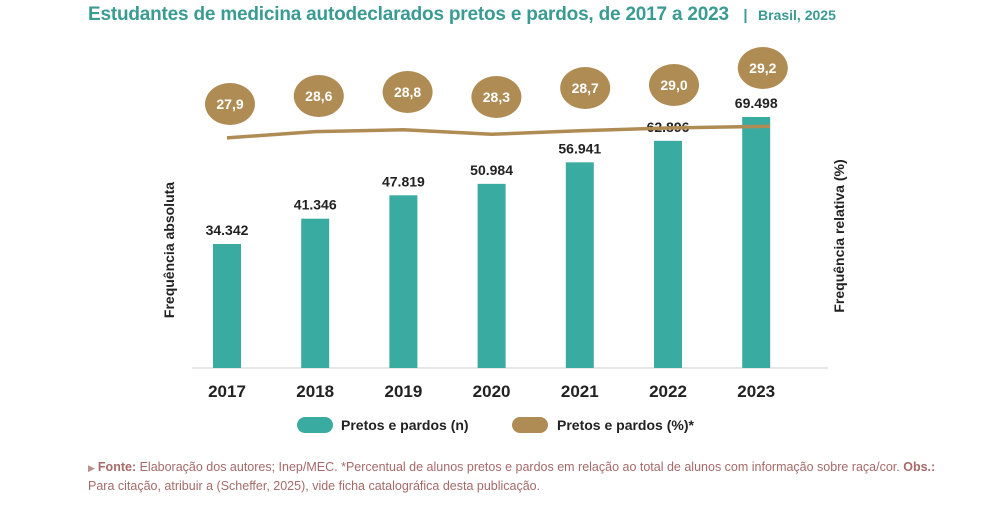  What do you see at coordinates (797, 15) in the screenshot?
I see `chart-subtitle: Brasil, 2025` at bounding box center [797, 15].